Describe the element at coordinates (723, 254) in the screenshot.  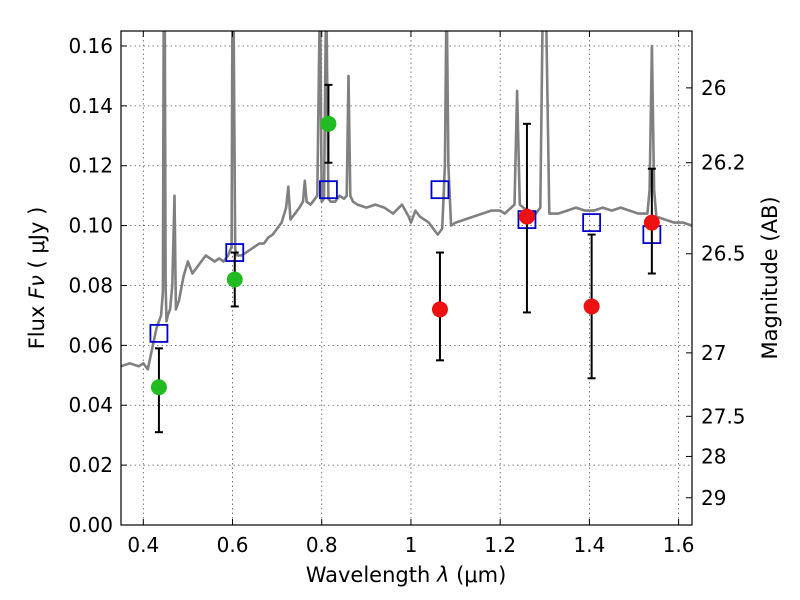
I see `y2-tick-label: 26.5` at that location.